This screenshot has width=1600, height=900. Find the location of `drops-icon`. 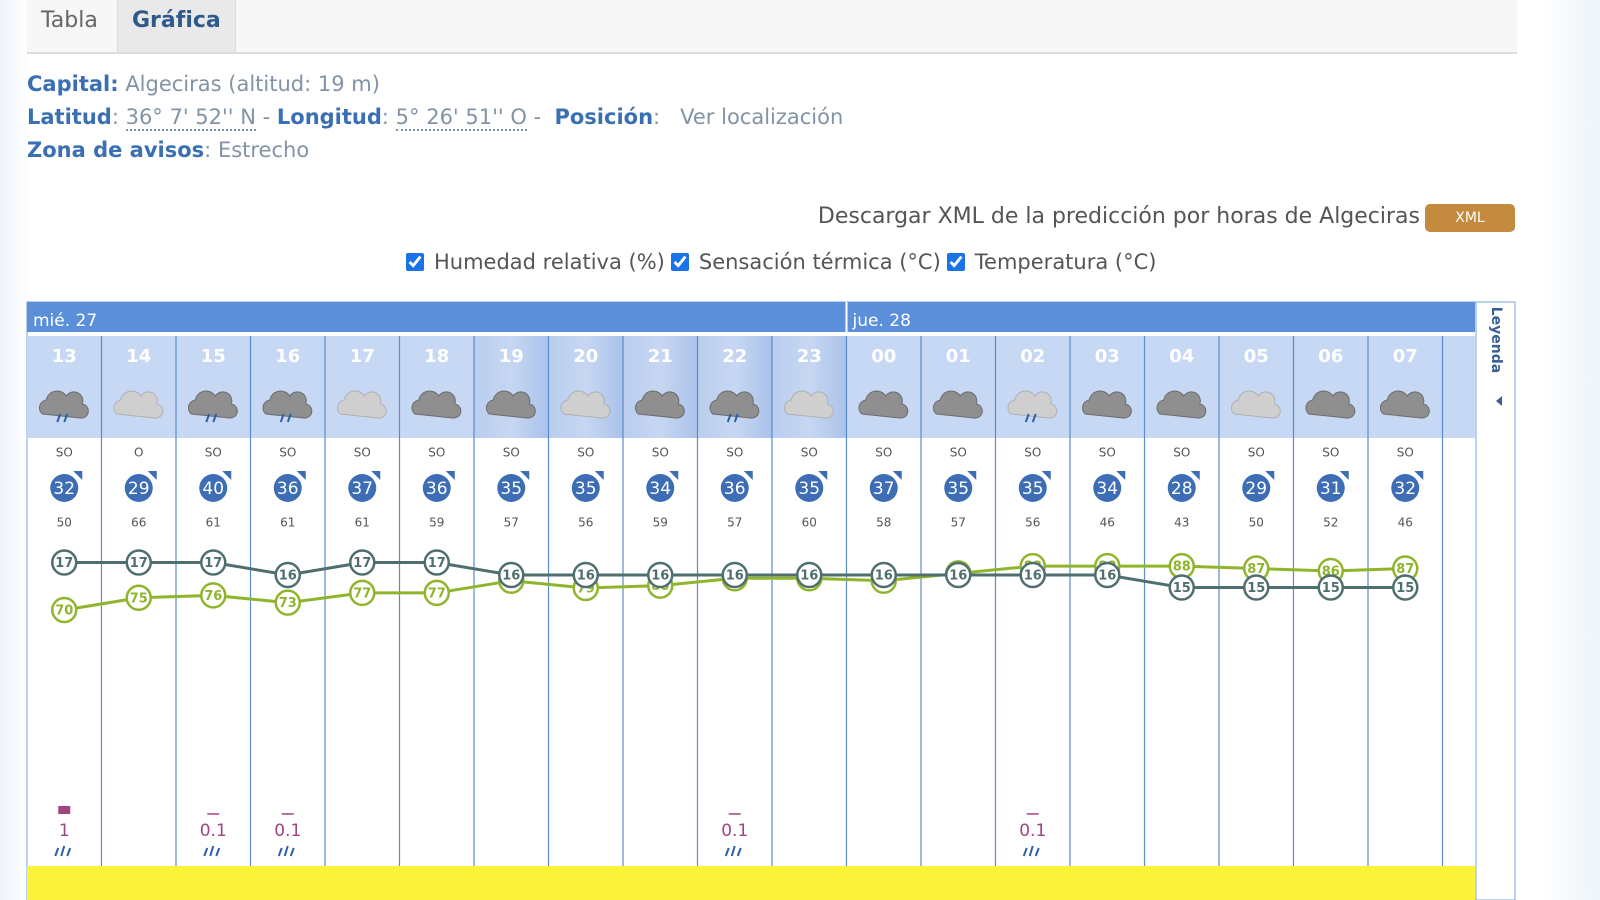

drops-icon is located at coordinates (212, 851).